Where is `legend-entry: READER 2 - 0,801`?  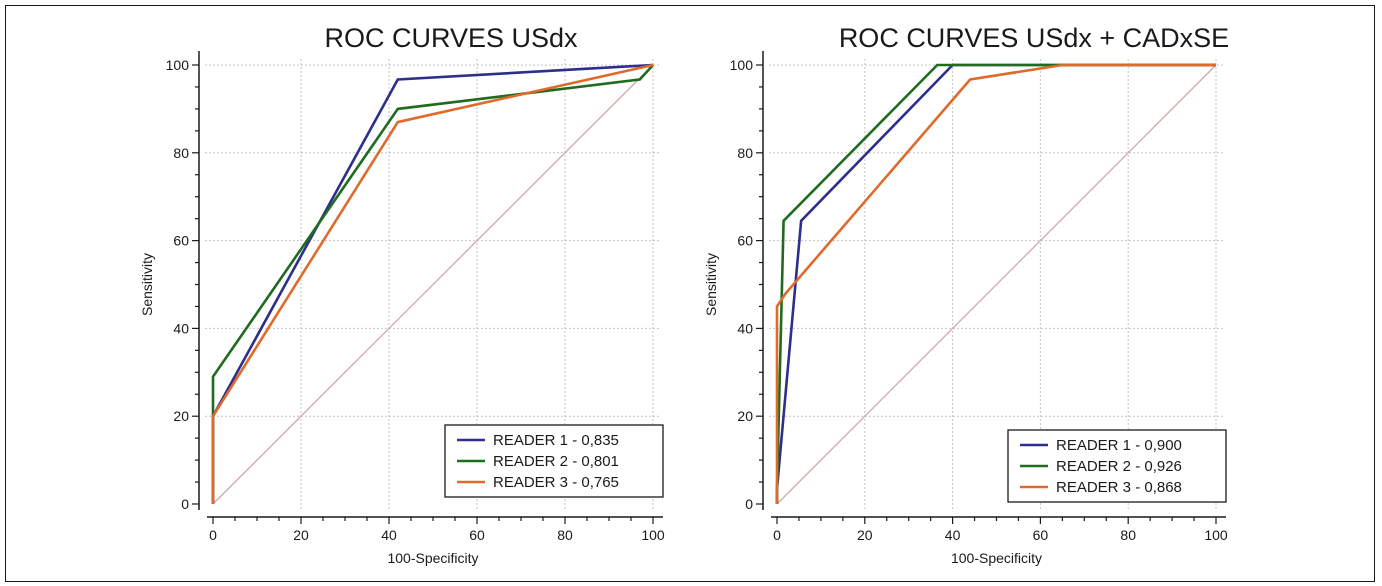
legend-entry: READER 2 - 0,801 is located at coordinates (556, 461).